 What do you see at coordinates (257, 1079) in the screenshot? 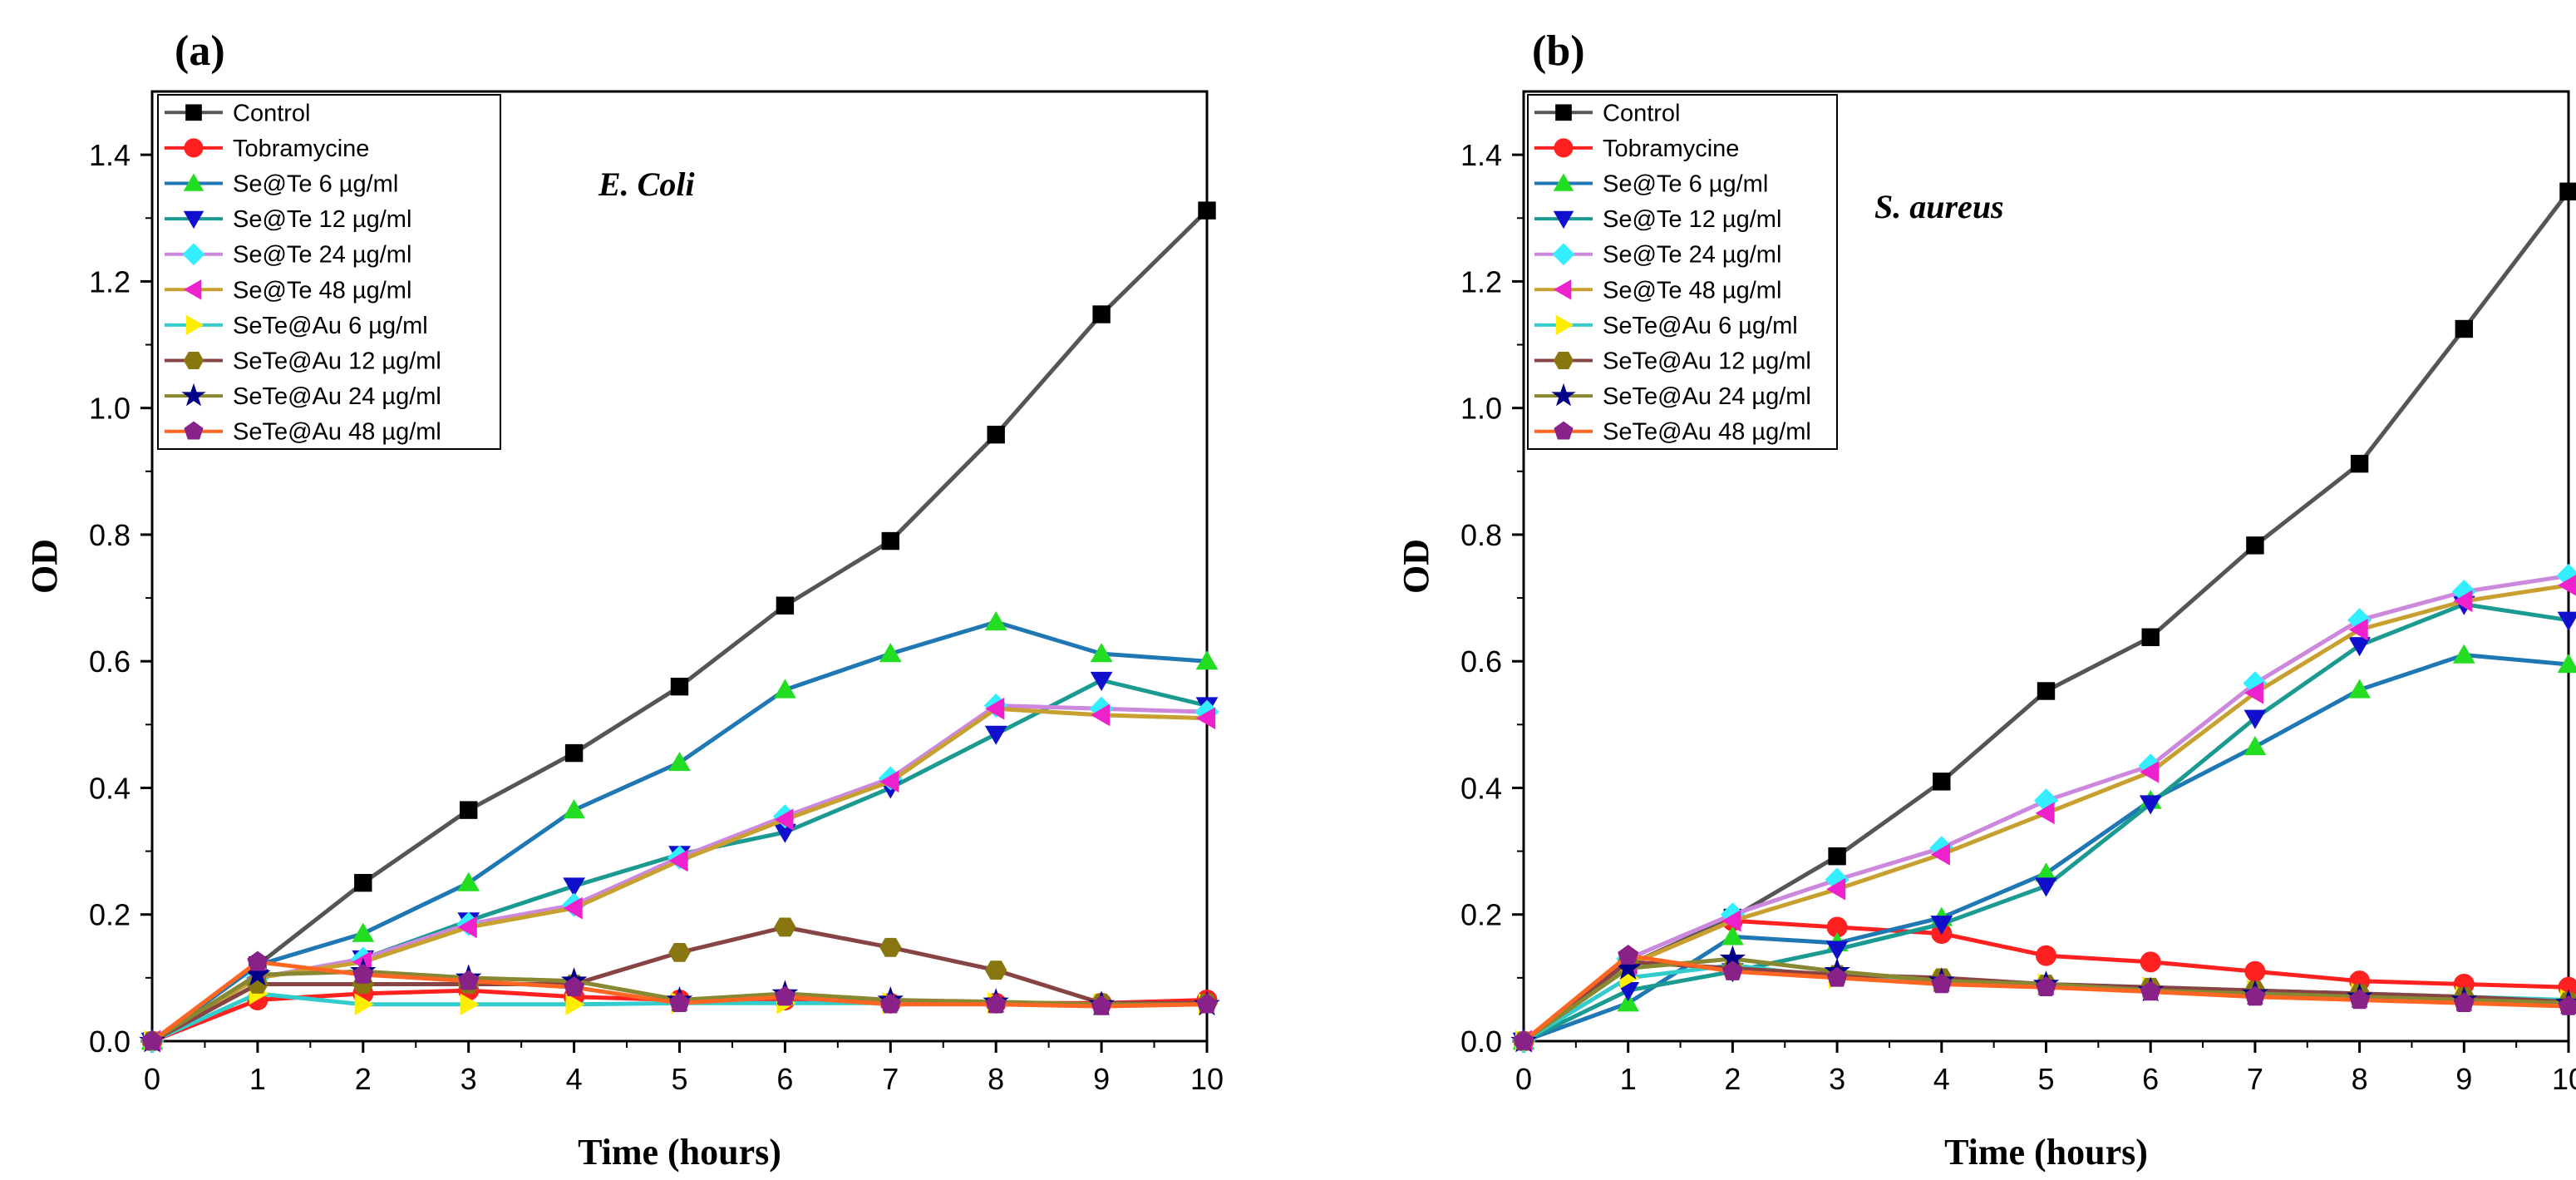
I see `x-tick-label: 1` at bounding box center [257, 1079].